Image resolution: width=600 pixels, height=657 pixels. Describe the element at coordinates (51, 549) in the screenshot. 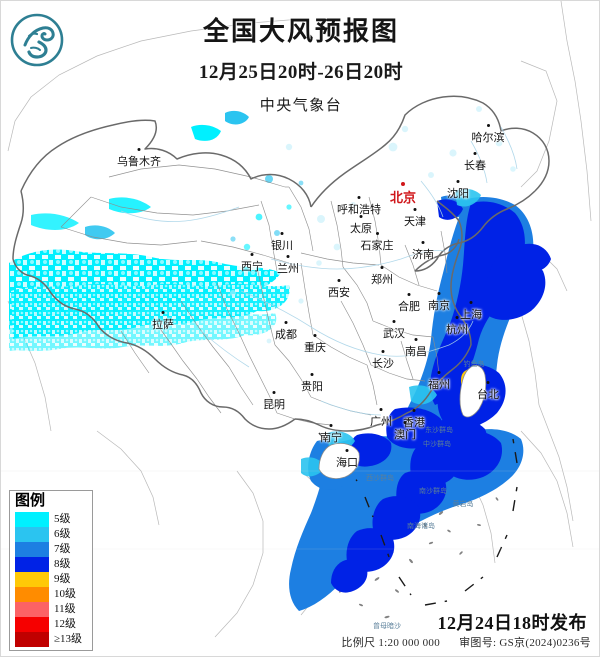

I see `legend-item: 7级` at that location.